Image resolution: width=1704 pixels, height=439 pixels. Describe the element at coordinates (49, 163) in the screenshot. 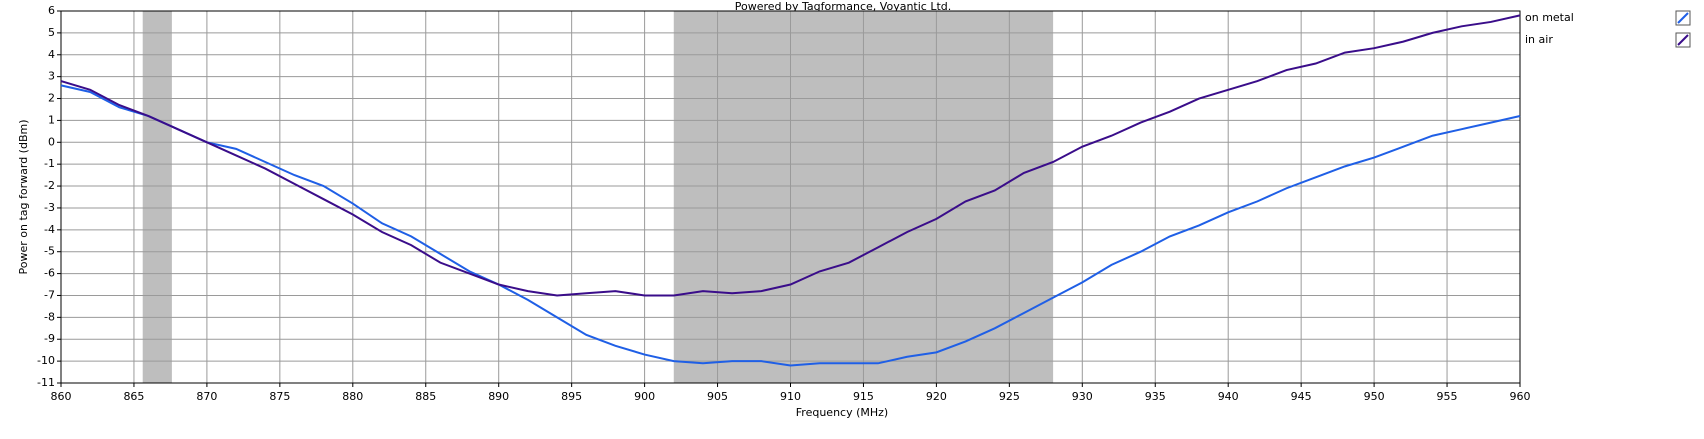

I see `y-tick-label: -1` at that location.